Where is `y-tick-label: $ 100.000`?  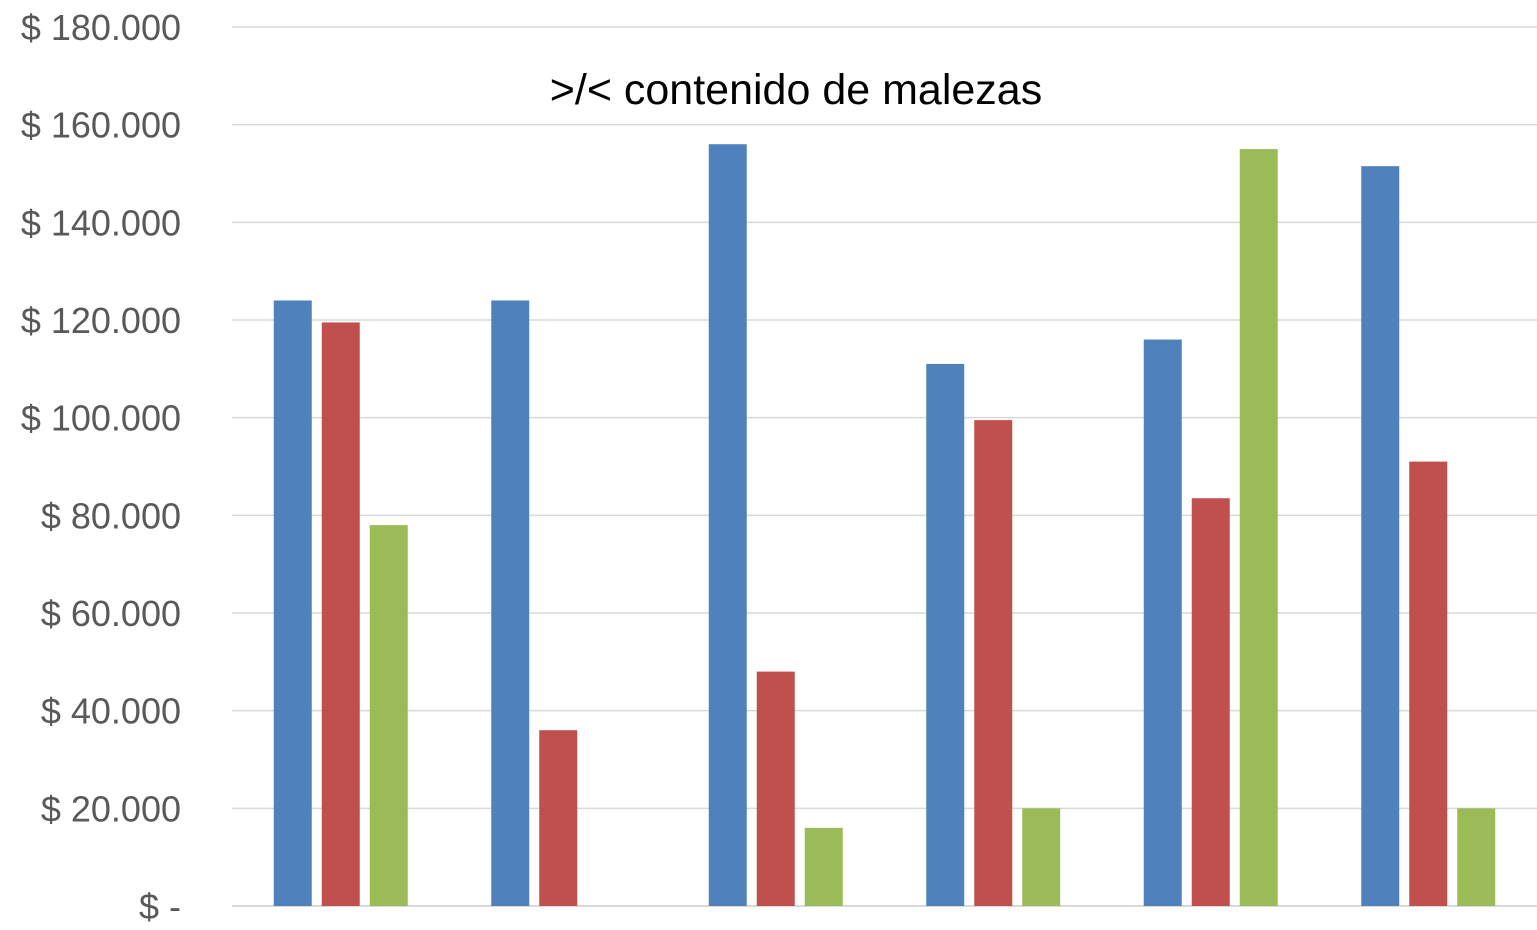
y-tick-label: $ 100.000 is located at coordinates (101, 418).